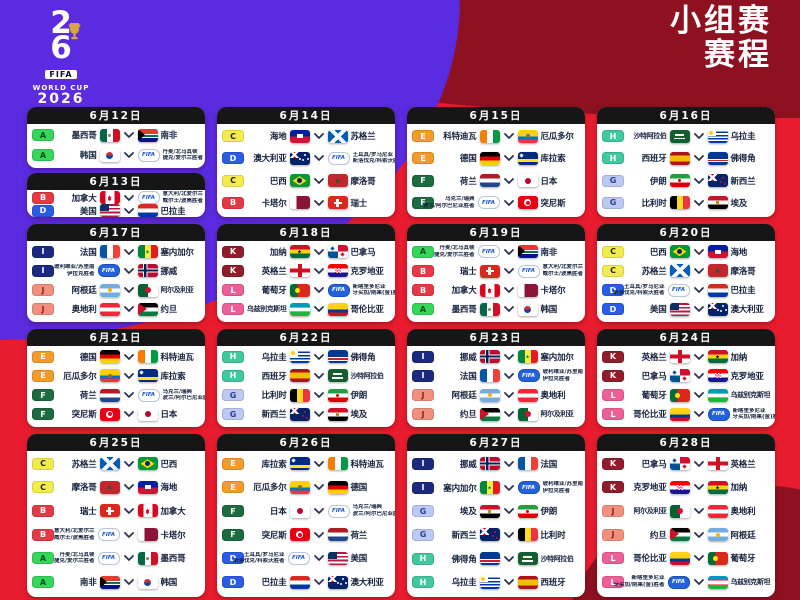 The width and height of the screenshot is (800, 600). I want to click on team-name: 科特迪瓦, so click(460, 137).